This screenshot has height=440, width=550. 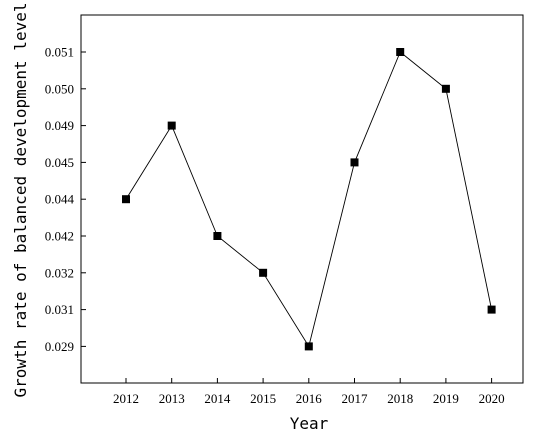 What do you see at coordinates (217, 398) in the screenshot?
I see `x-tick-label: 2014` at bounding box center [217, 398].